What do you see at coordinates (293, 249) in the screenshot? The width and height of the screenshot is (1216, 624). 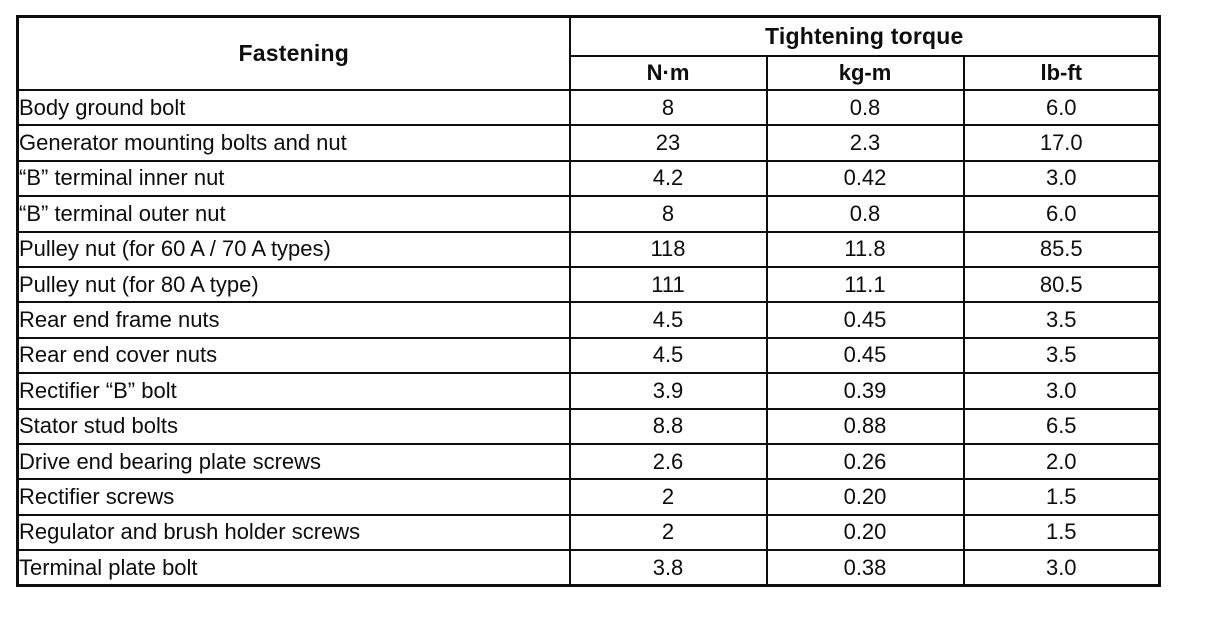 I see `fastening-cell: Pulley nut (for 60 A / 70 A types)` at bounding box center [293, 249].